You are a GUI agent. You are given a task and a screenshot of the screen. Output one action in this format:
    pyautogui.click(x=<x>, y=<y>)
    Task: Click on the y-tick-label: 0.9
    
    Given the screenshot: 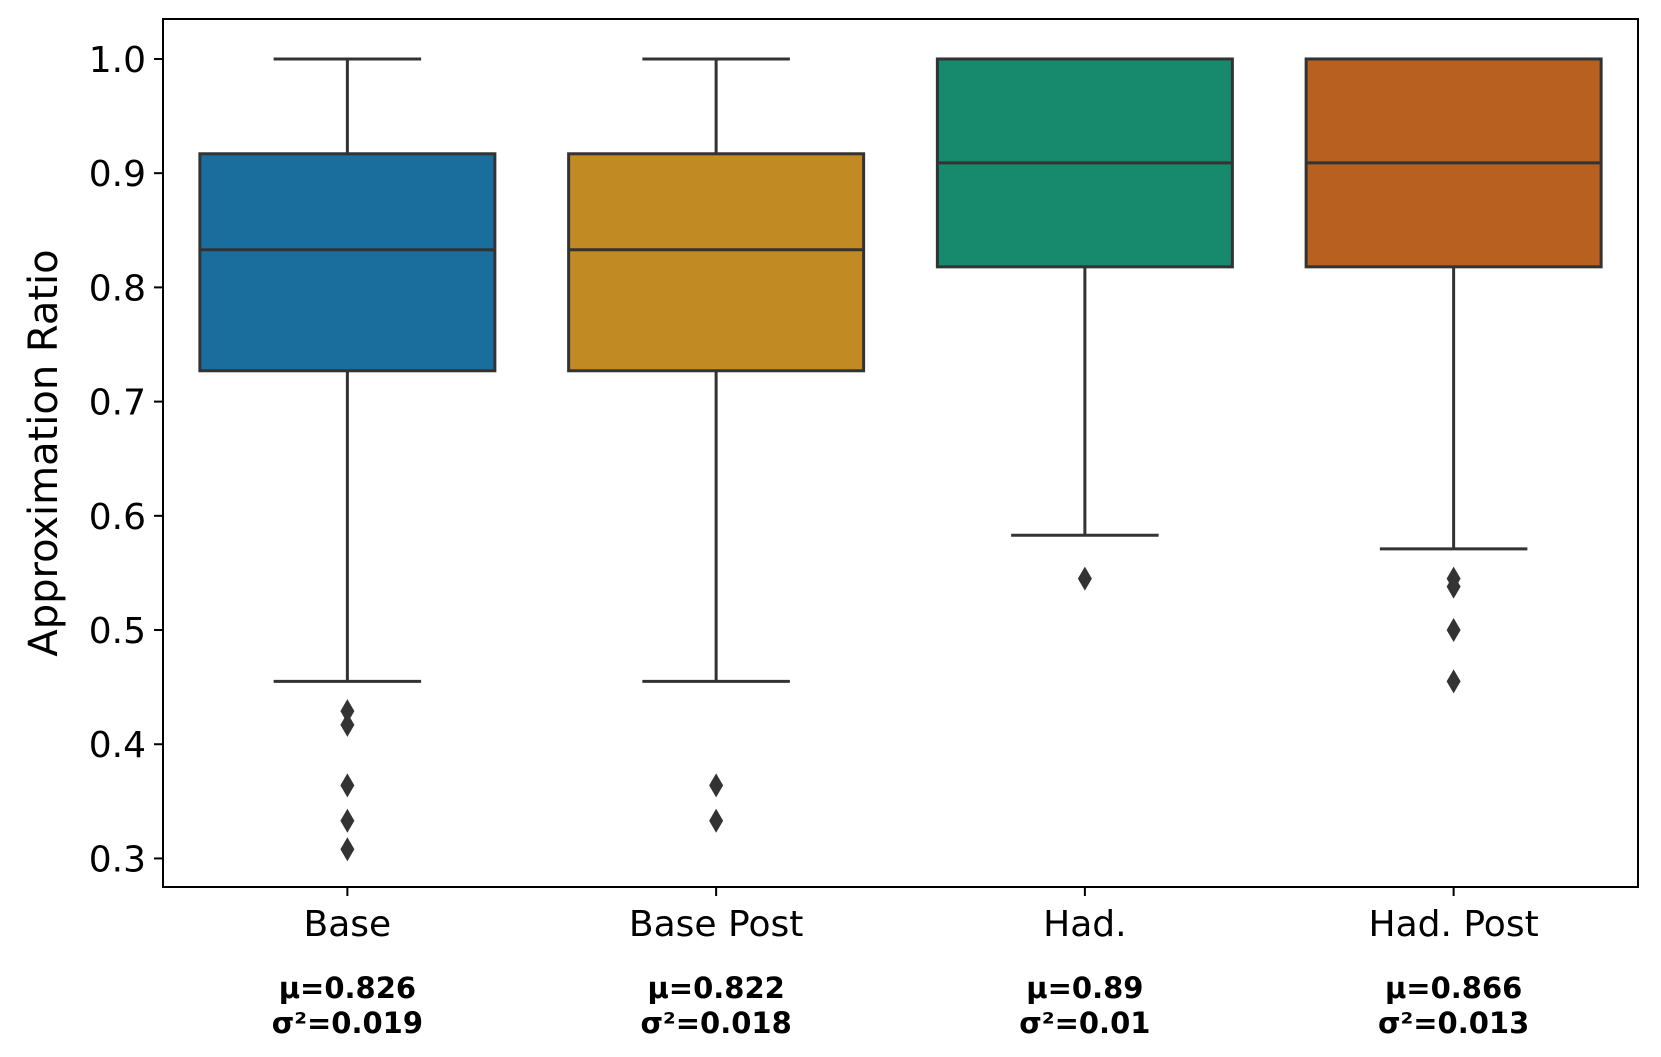 What is the action you would take?
    pyautogui.click(x=117, y=174)
    